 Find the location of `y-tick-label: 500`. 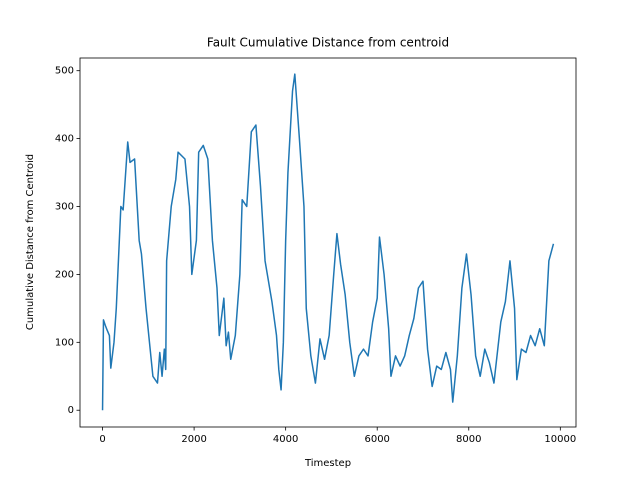

y-tick-label: 500 is located at coordinates (64, 71).